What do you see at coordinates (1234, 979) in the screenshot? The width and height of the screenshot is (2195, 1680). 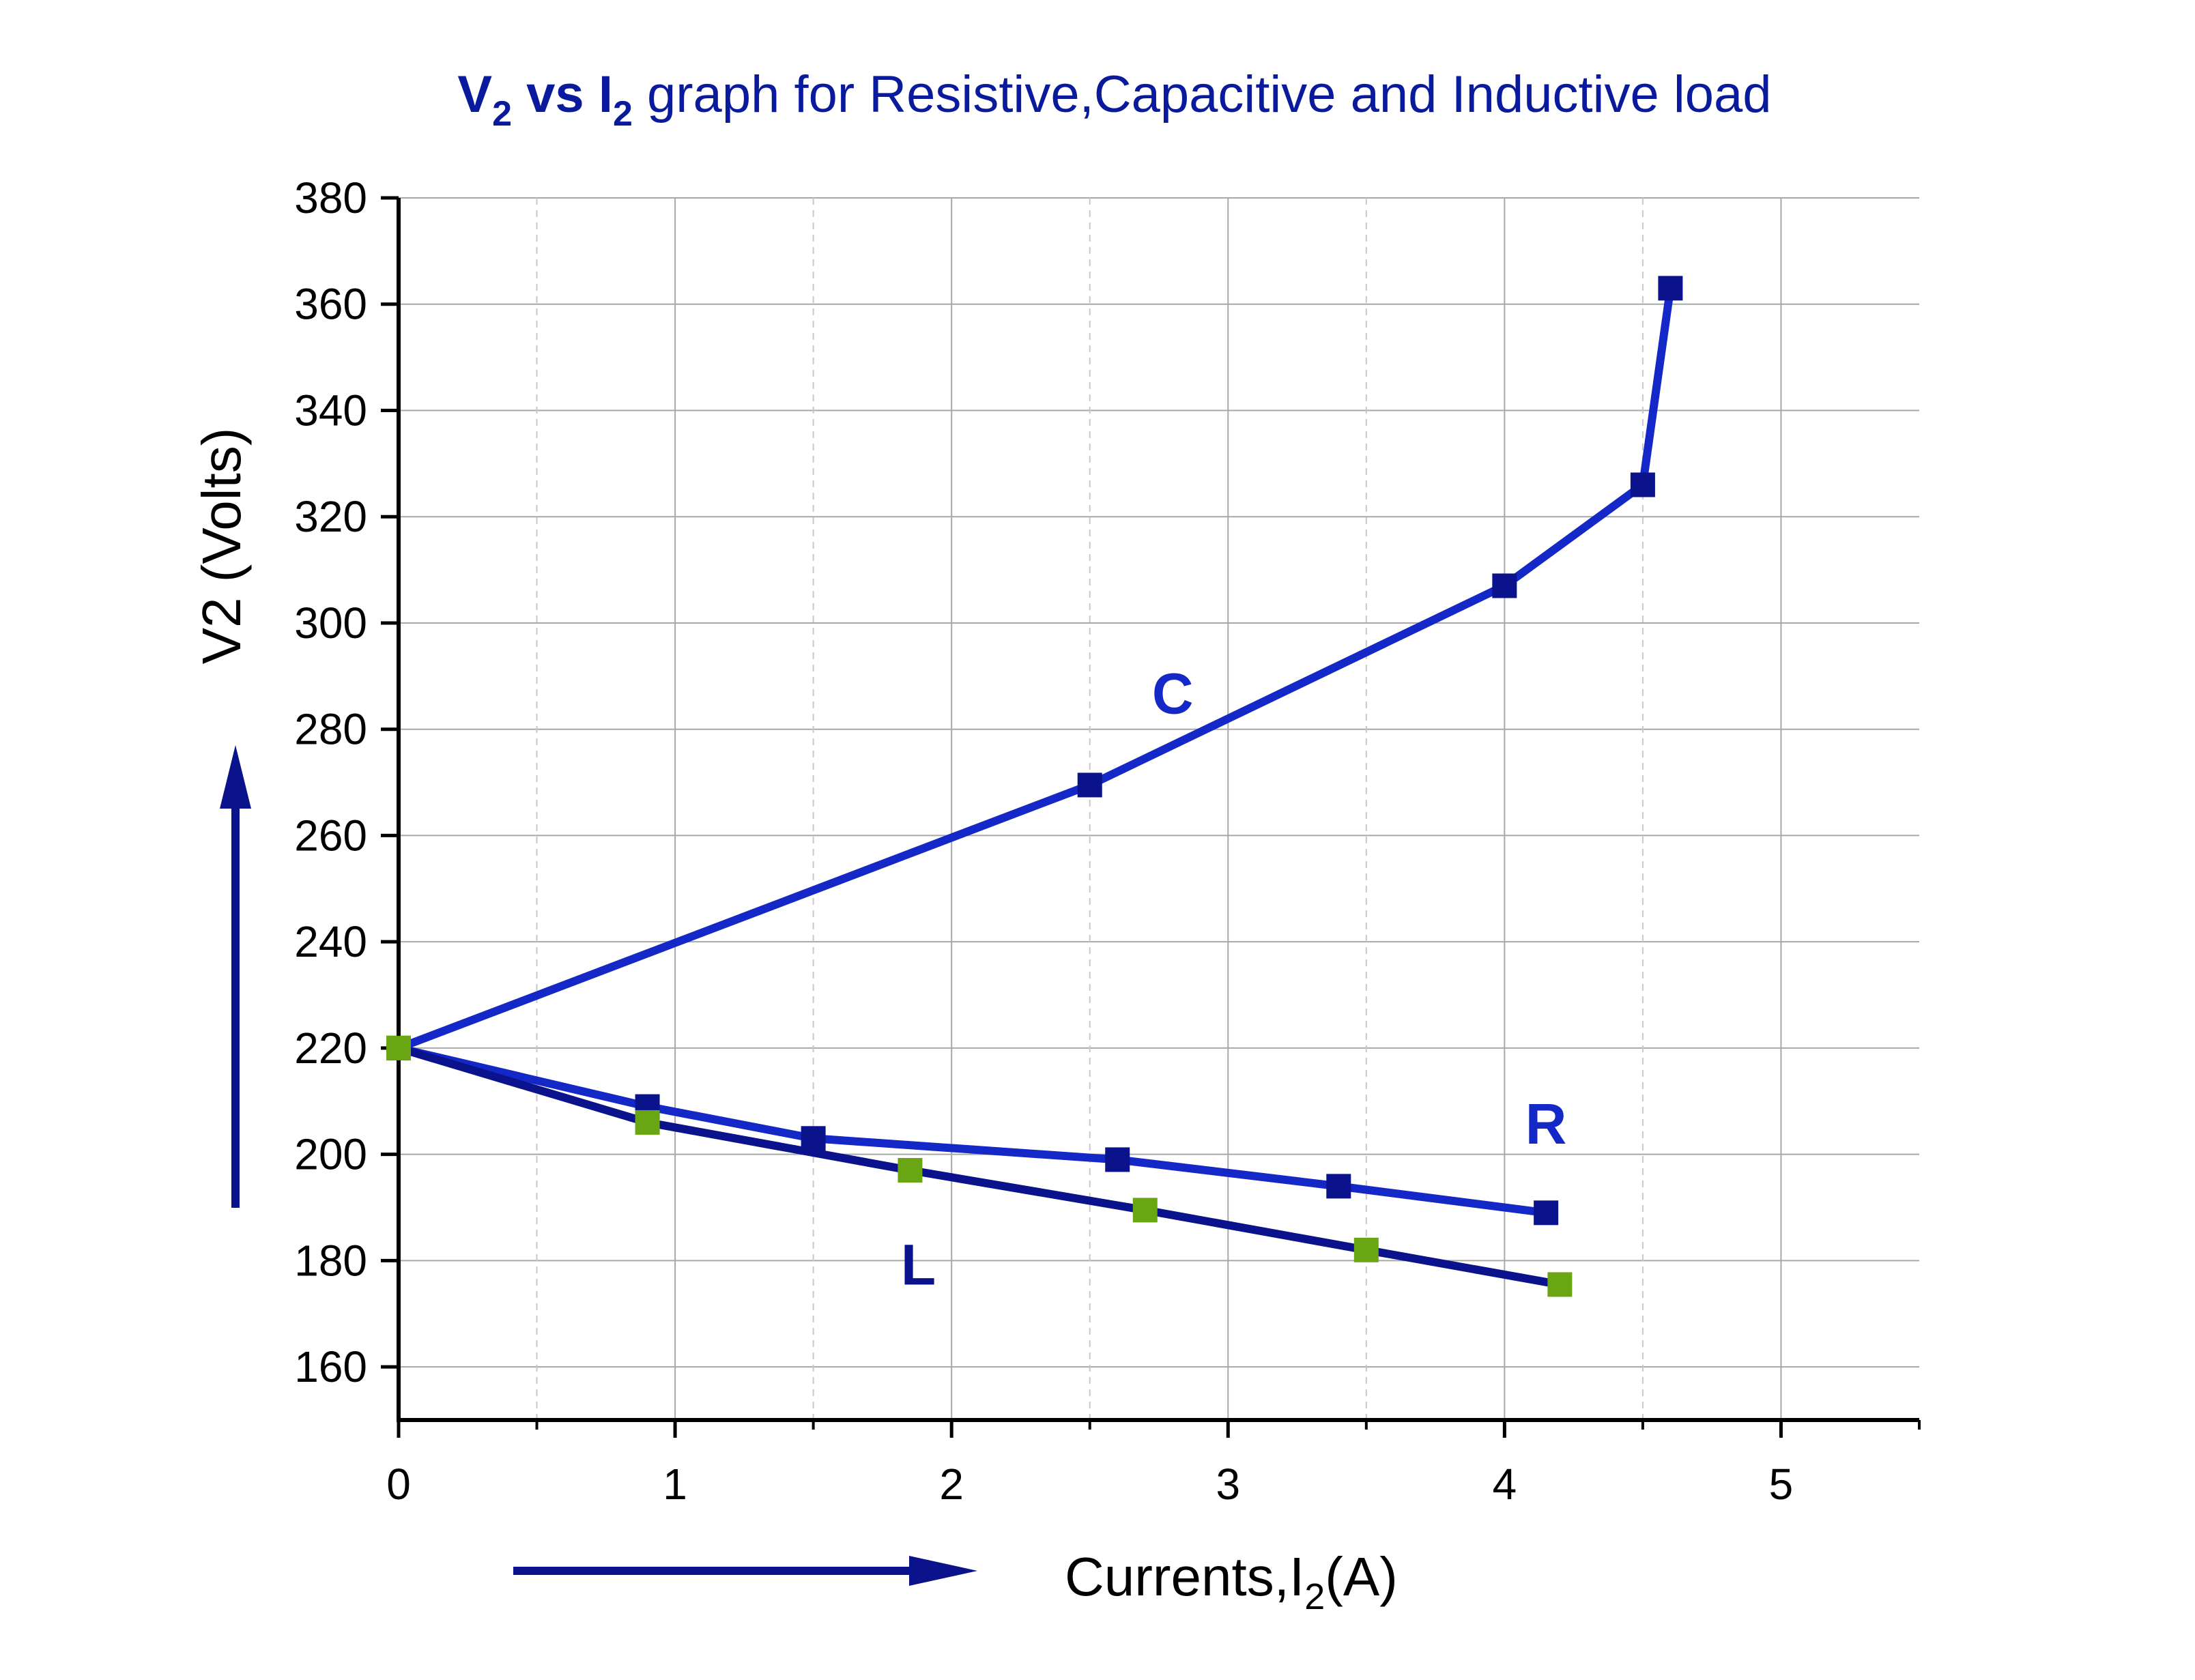 I see `series-annotations: C R L` at bounding box center [1234, 979].